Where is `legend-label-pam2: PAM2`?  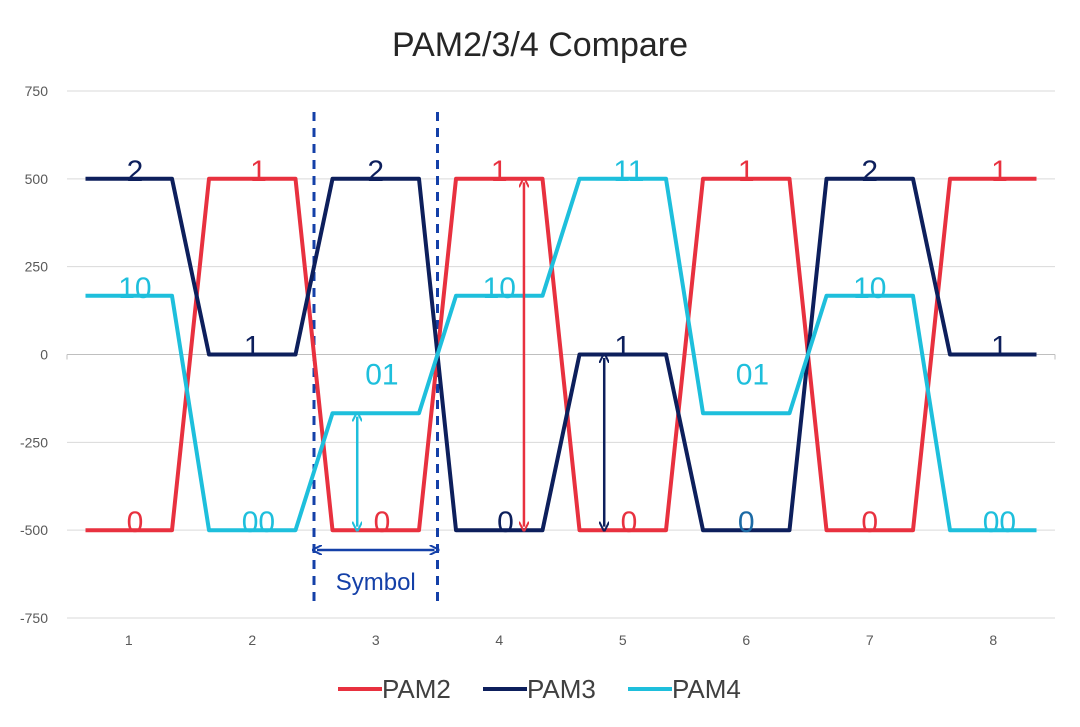
legend-label-pam2: PAM2 is located at coordinates (416, 689).